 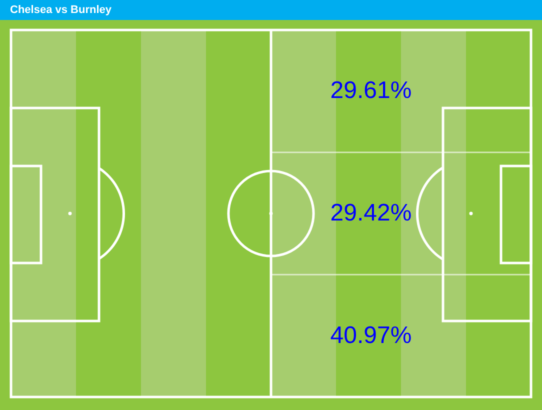 What do you see at coordinates (371, 335) in the screenshot?
I see `data-label: 40.97%` at bounding box center [371, 335].